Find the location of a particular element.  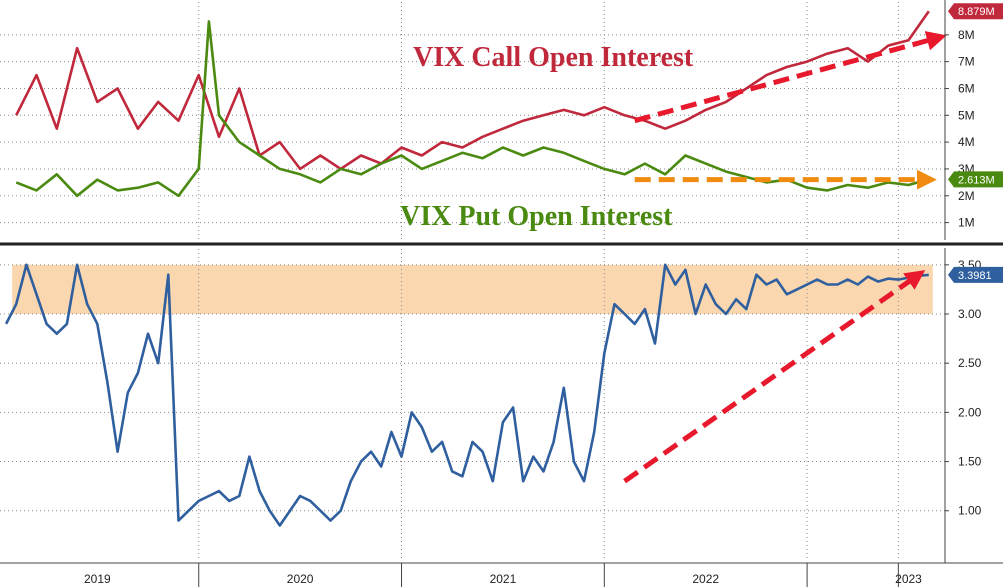

top-y-tick-label: 7M is located at coordinates (966, 62).